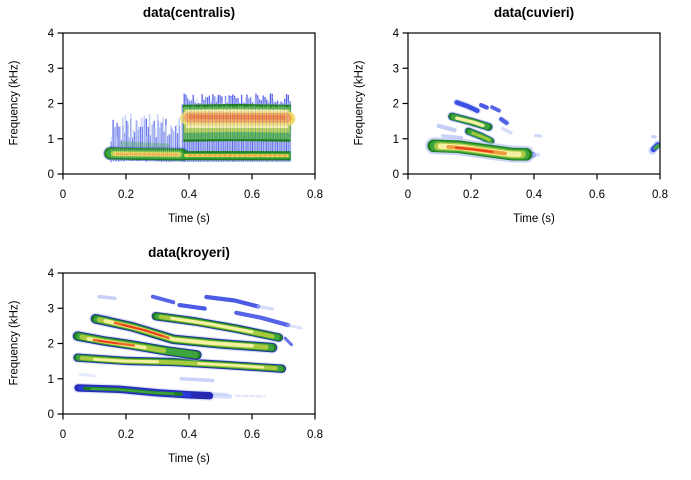 This screenshot has height=480, width=691. I want to click on panel-title-cuvieri: data(cuvieri), so click(534, 12).